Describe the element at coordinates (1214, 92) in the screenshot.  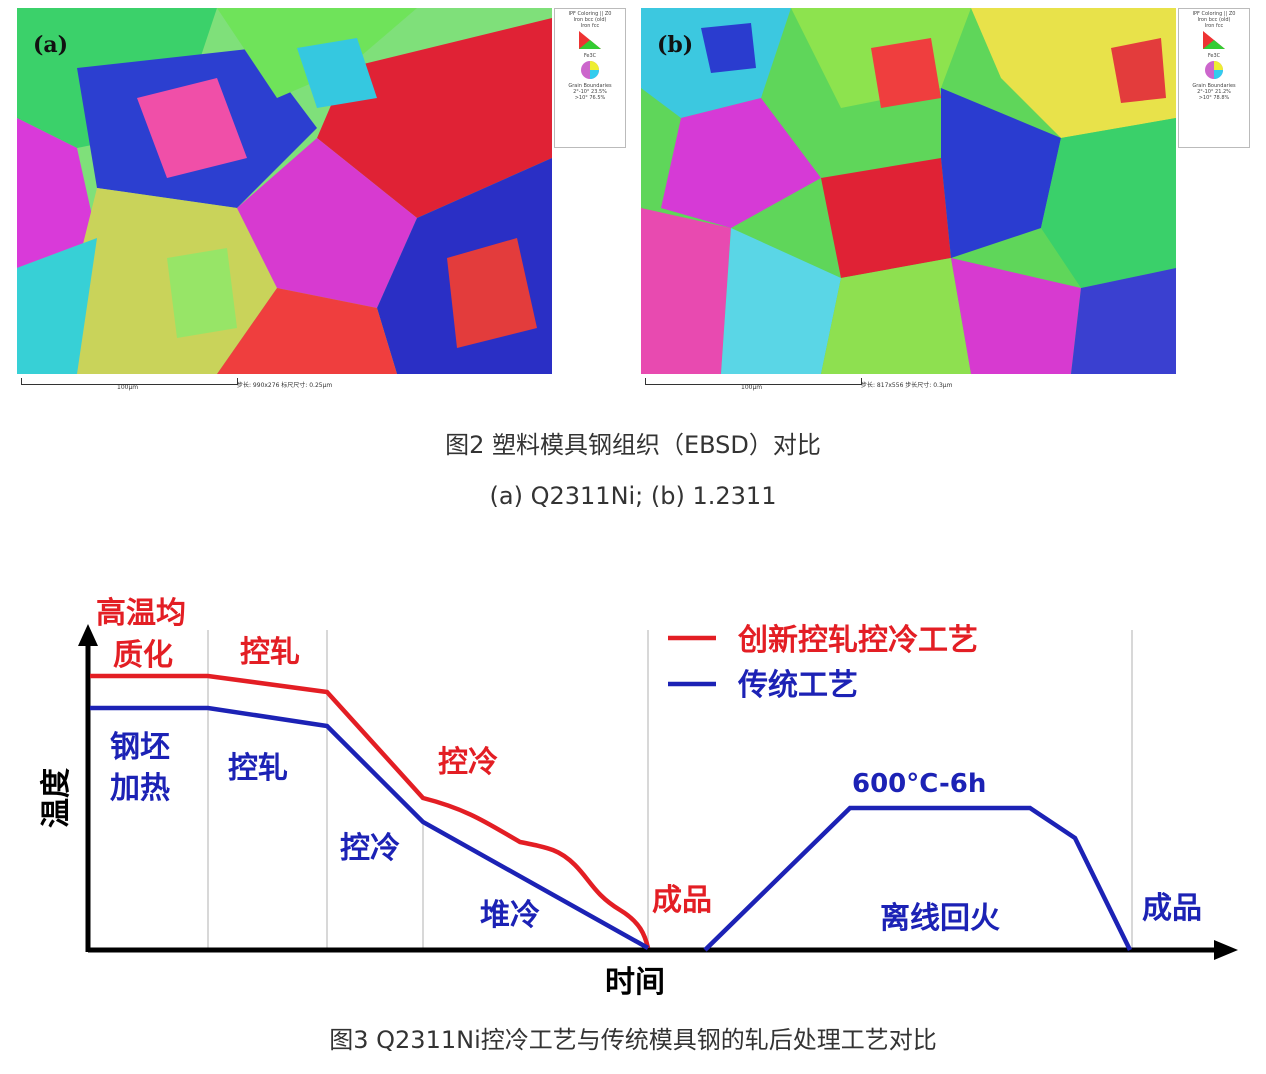
I see `legend-line: 2°-10° 21.2%` at that location.